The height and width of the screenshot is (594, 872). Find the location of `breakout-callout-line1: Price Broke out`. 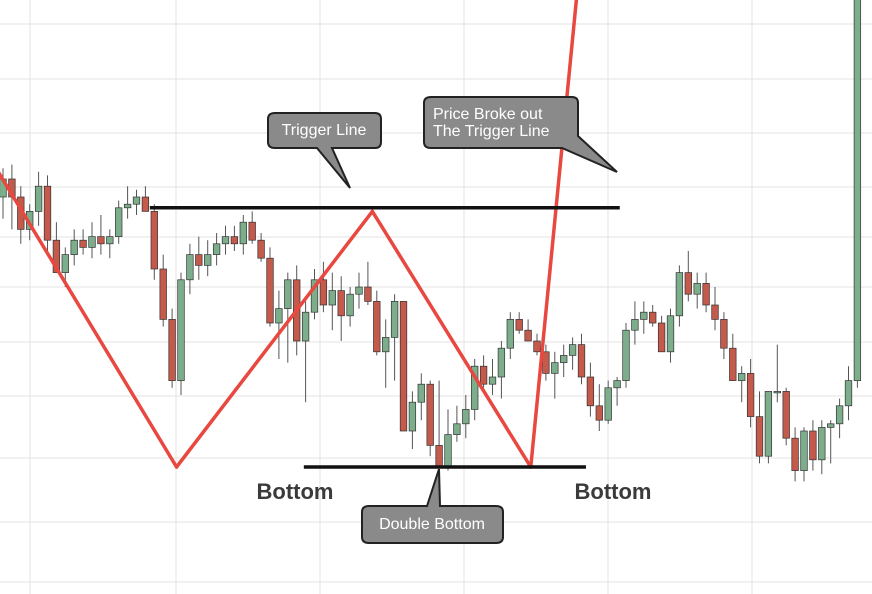

breakout-callout-line1: Price Broke out is located at coordinates (488, 114).